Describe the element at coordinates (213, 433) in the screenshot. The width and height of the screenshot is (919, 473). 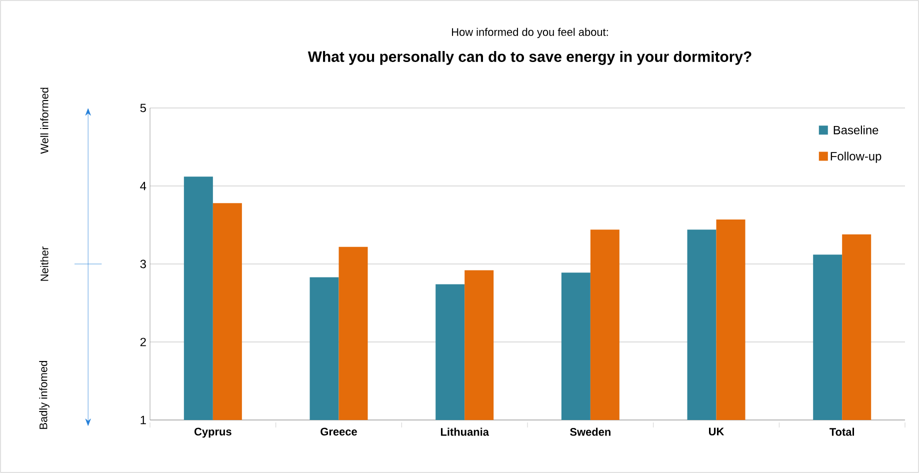
I see `x-tick-label: Cyprus` at that location.